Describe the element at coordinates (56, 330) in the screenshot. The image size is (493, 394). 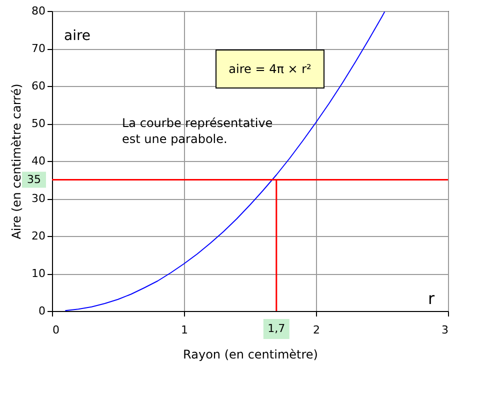
I see `x-tick-label: 0` at that location.